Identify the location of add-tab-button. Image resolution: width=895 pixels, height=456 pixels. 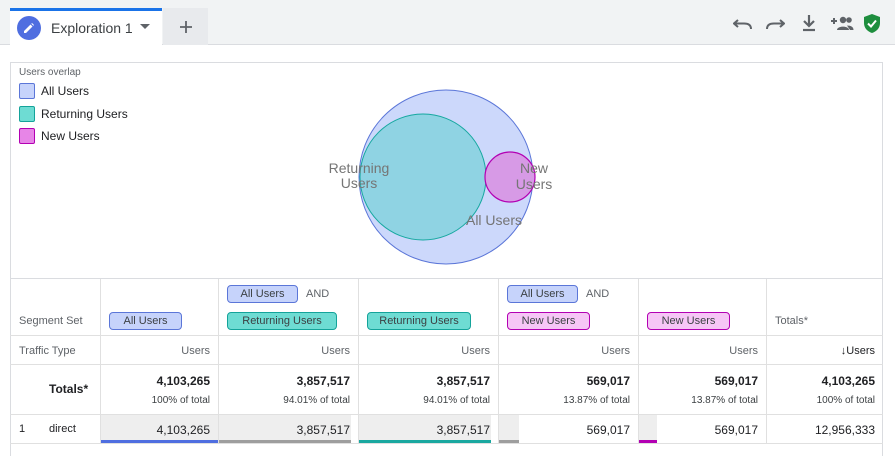
(185, 26).